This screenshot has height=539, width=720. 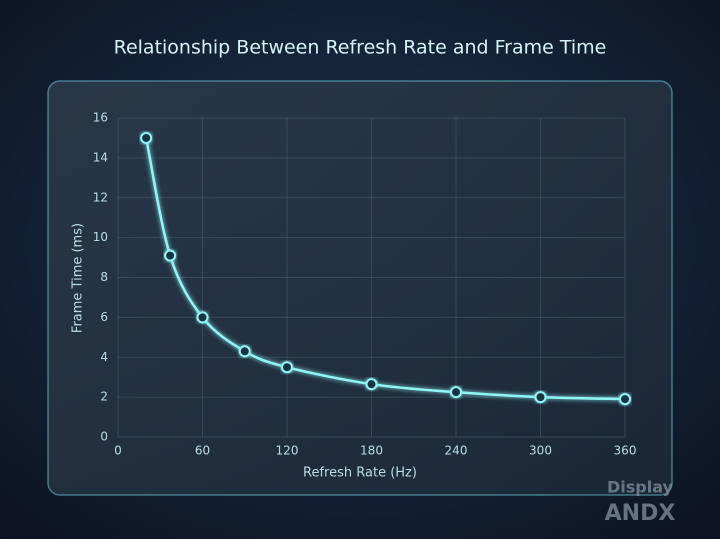 What do you see at coordinates (287, 451) in the screenshot?
I see `x-tick-label: 120` at bounding box center [287, 451].